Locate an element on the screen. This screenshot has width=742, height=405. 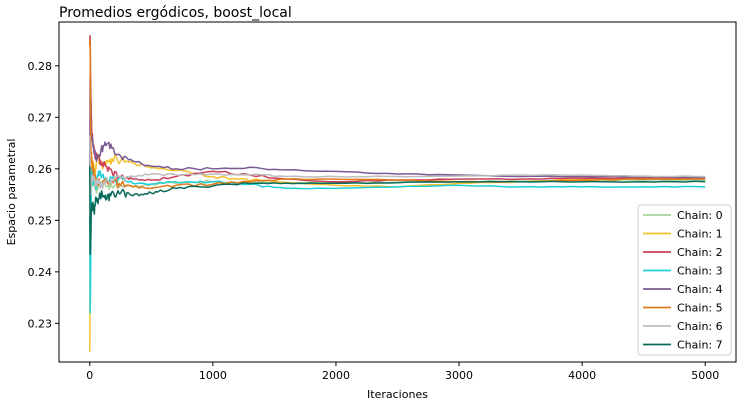
x-tick-label: 1000 is located at coordinates (213, 375).